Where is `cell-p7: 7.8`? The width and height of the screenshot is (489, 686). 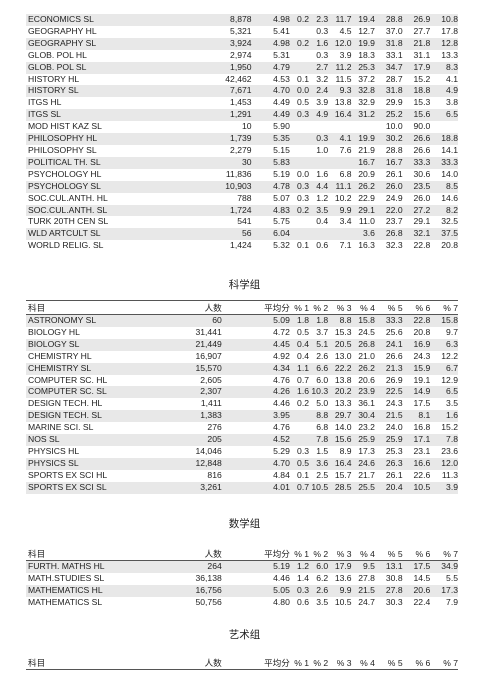
cell-p7: 7.8 is located at coordinates (444, 440).